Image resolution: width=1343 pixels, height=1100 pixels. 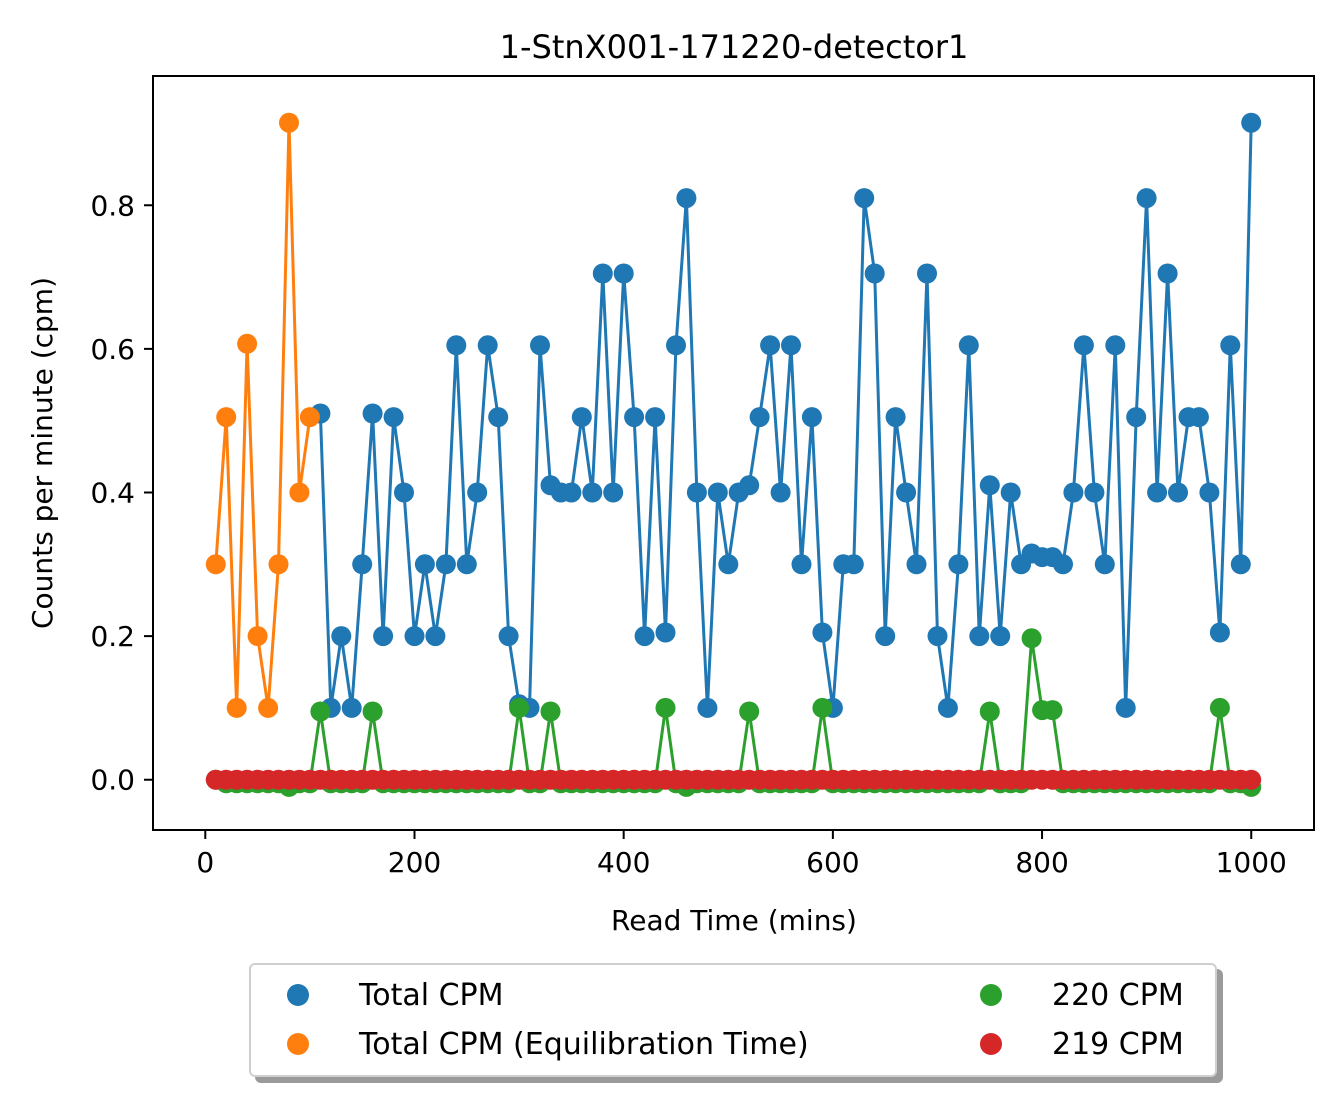 I want to click on legend-item-220-cpm: 220 CPM, so click(x=1082, y=995).